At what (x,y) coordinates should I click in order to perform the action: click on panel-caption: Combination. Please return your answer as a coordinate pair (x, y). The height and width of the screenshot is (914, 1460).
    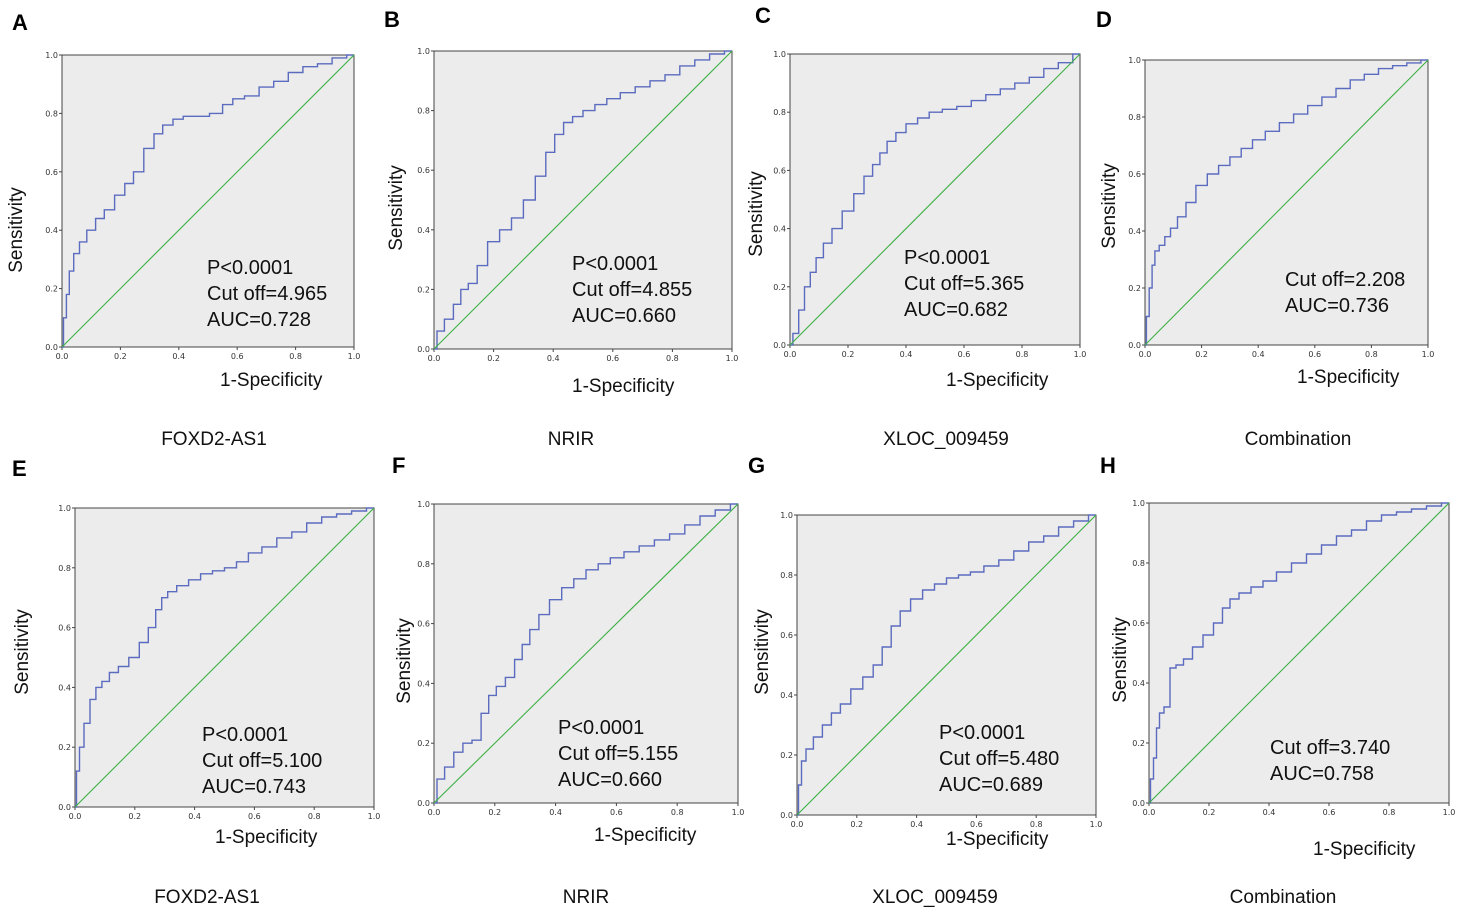
    Looking at the image, I should click on (1298, 439).